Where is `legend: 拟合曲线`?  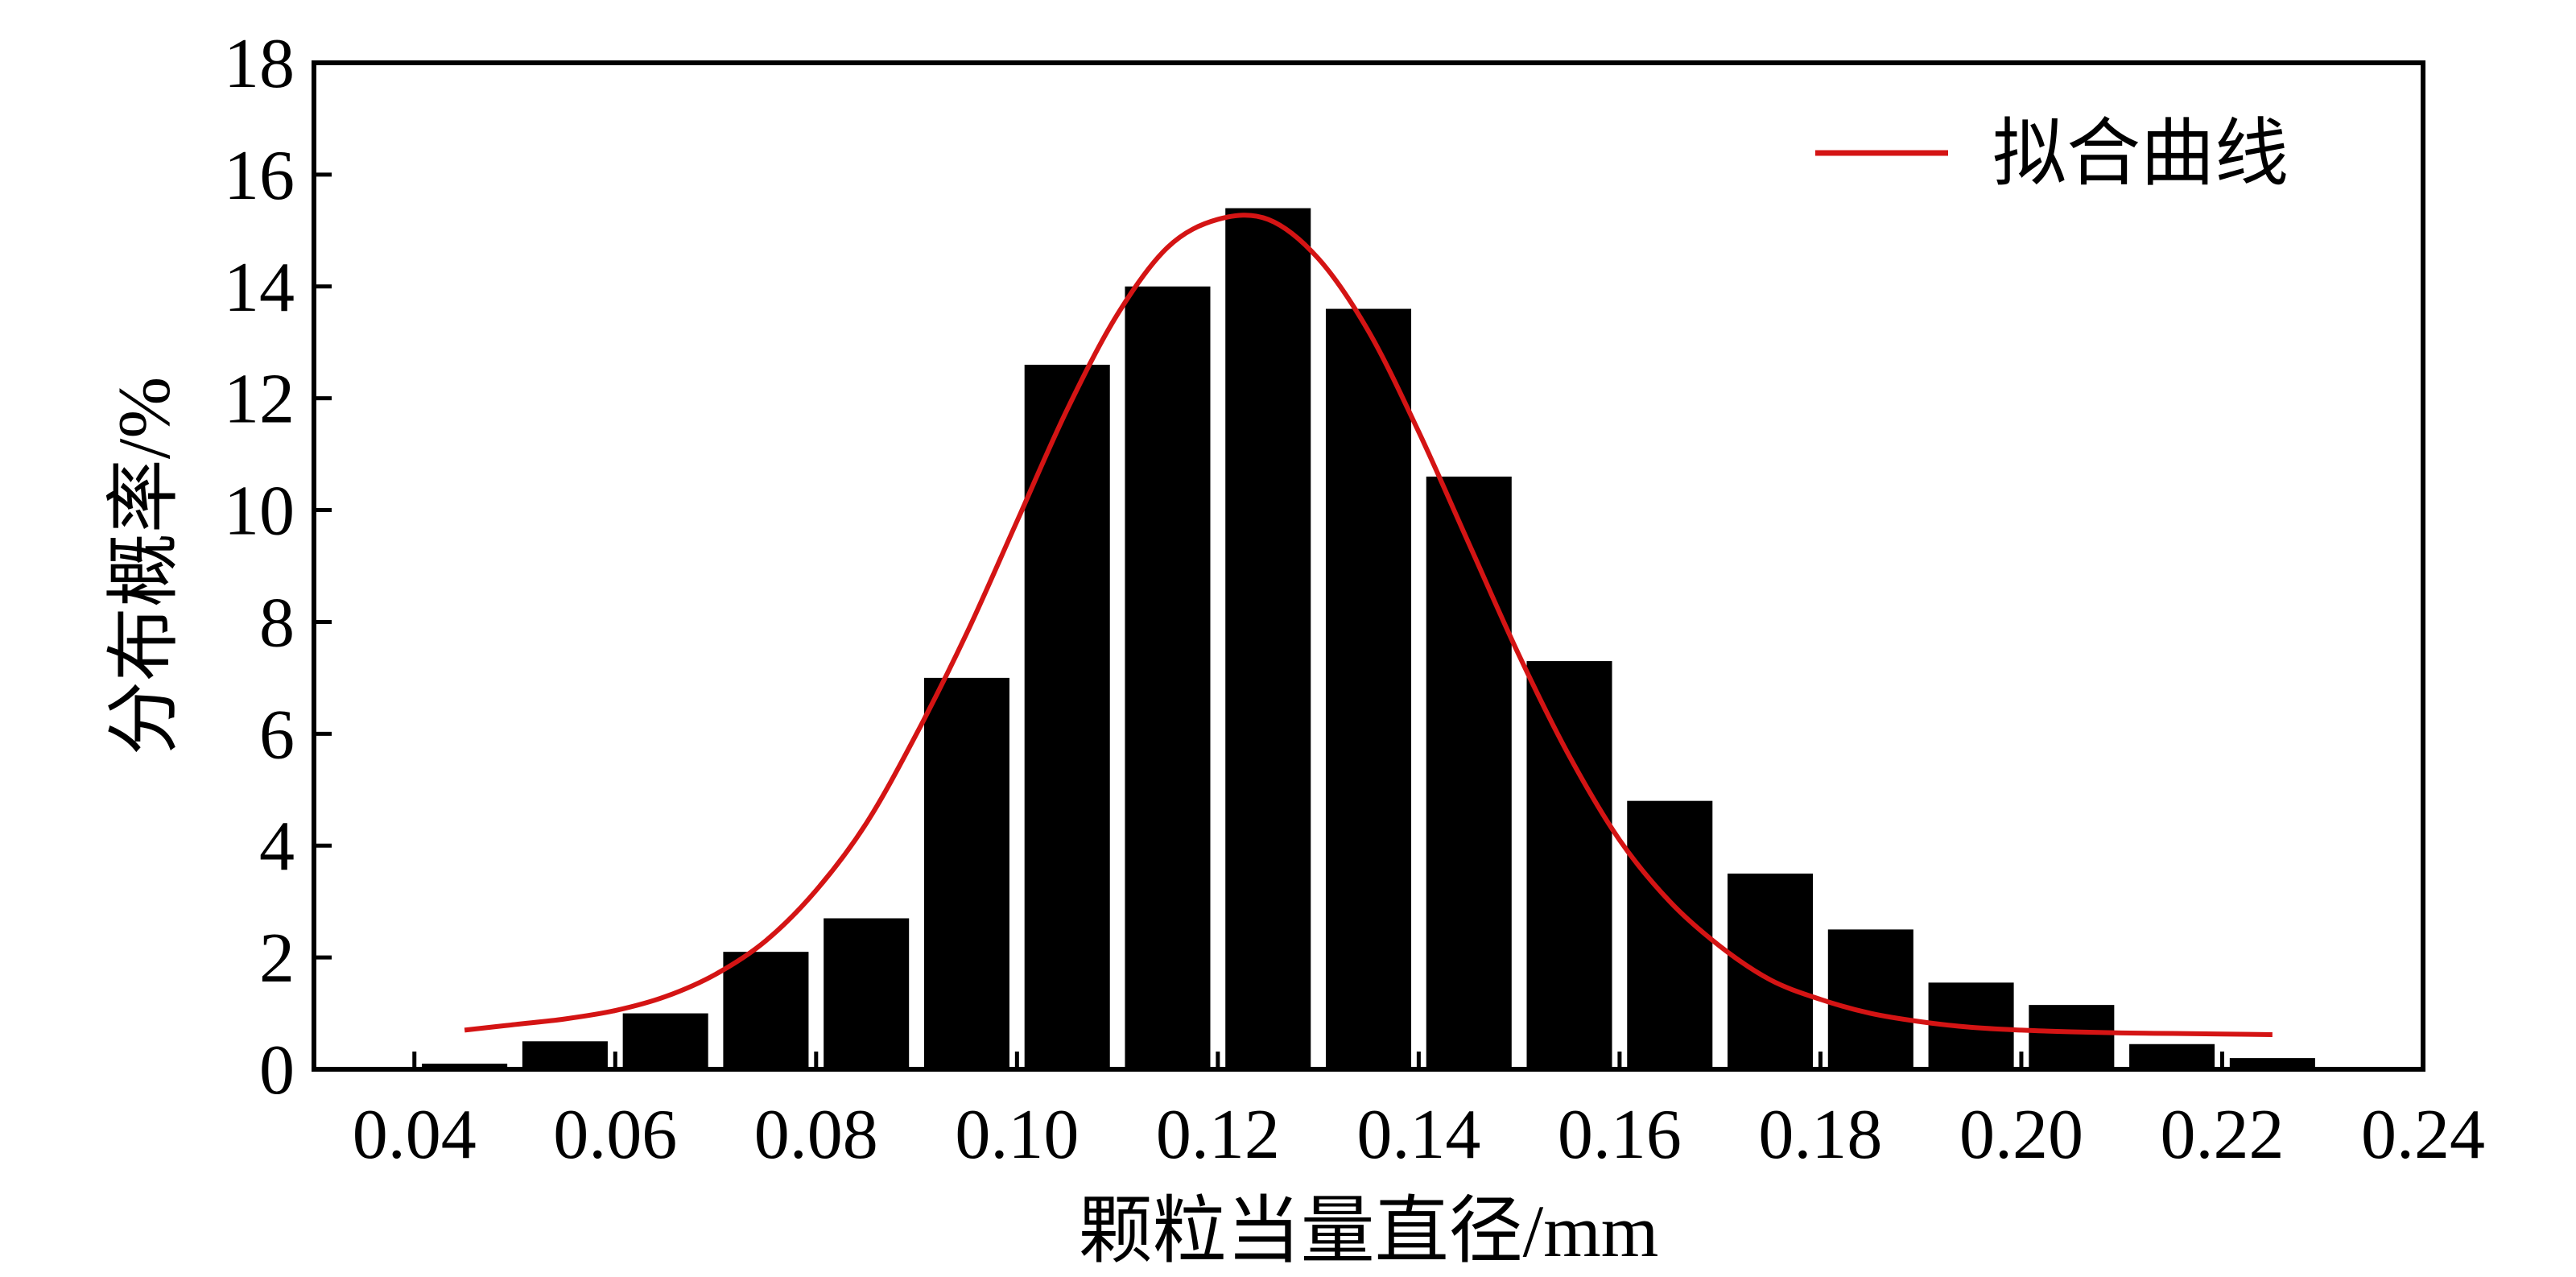
legend: 拟合曲线 is located at coordinates (2052, 154).